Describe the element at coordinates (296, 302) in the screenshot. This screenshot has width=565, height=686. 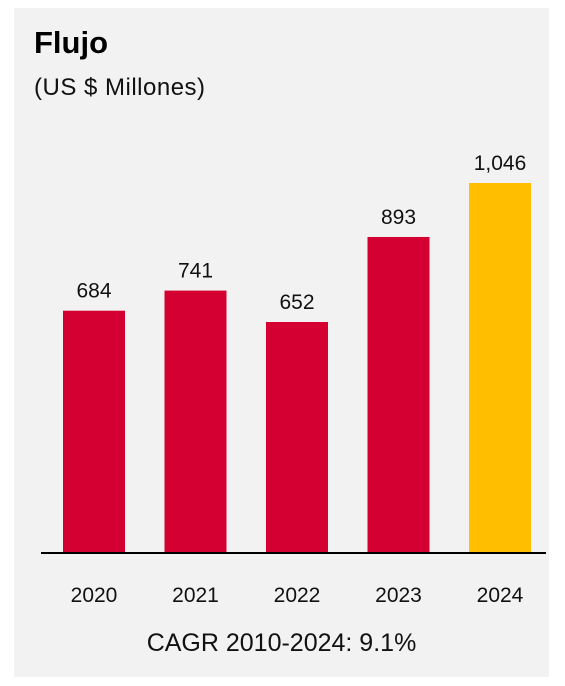
I see `value-label-2022: 652` at that location.